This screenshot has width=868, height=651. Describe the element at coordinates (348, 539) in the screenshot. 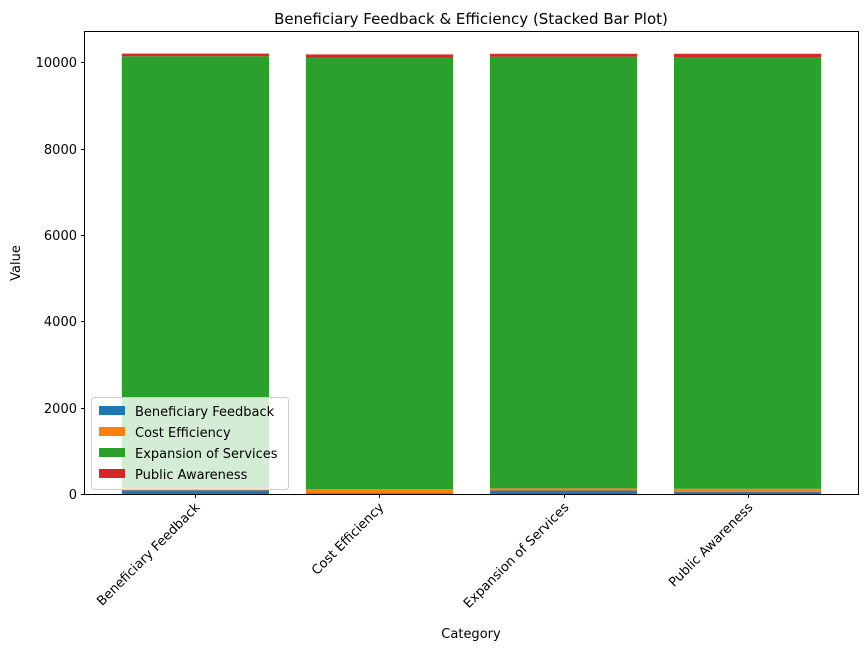

I see `x-tick-label: Cost Efficiency` at that location.